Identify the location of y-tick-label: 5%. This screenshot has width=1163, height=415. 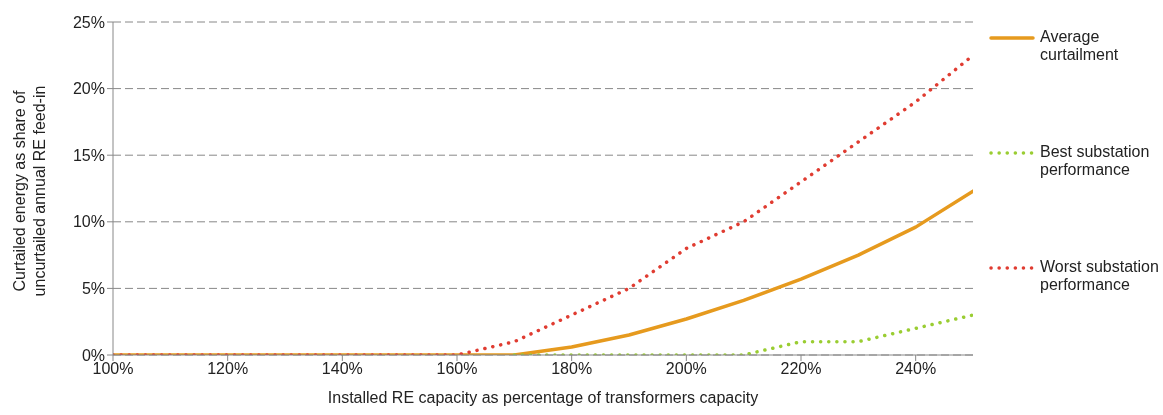
(93, 289).